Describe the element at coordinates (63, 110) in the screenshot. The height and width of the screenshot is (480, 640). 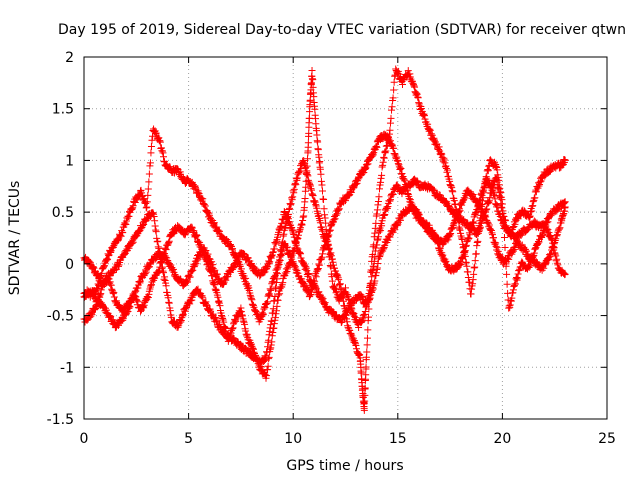
I see `y-tick-label: 1.5` at that location.